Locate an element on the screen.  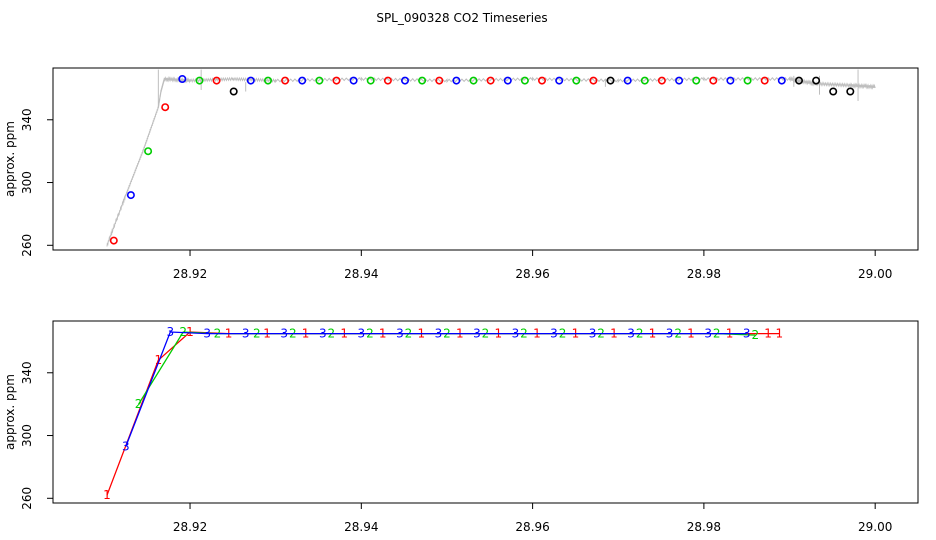
chart-title: SPL_090328 CO2 Timeseries is located at coordinates (461, 18).